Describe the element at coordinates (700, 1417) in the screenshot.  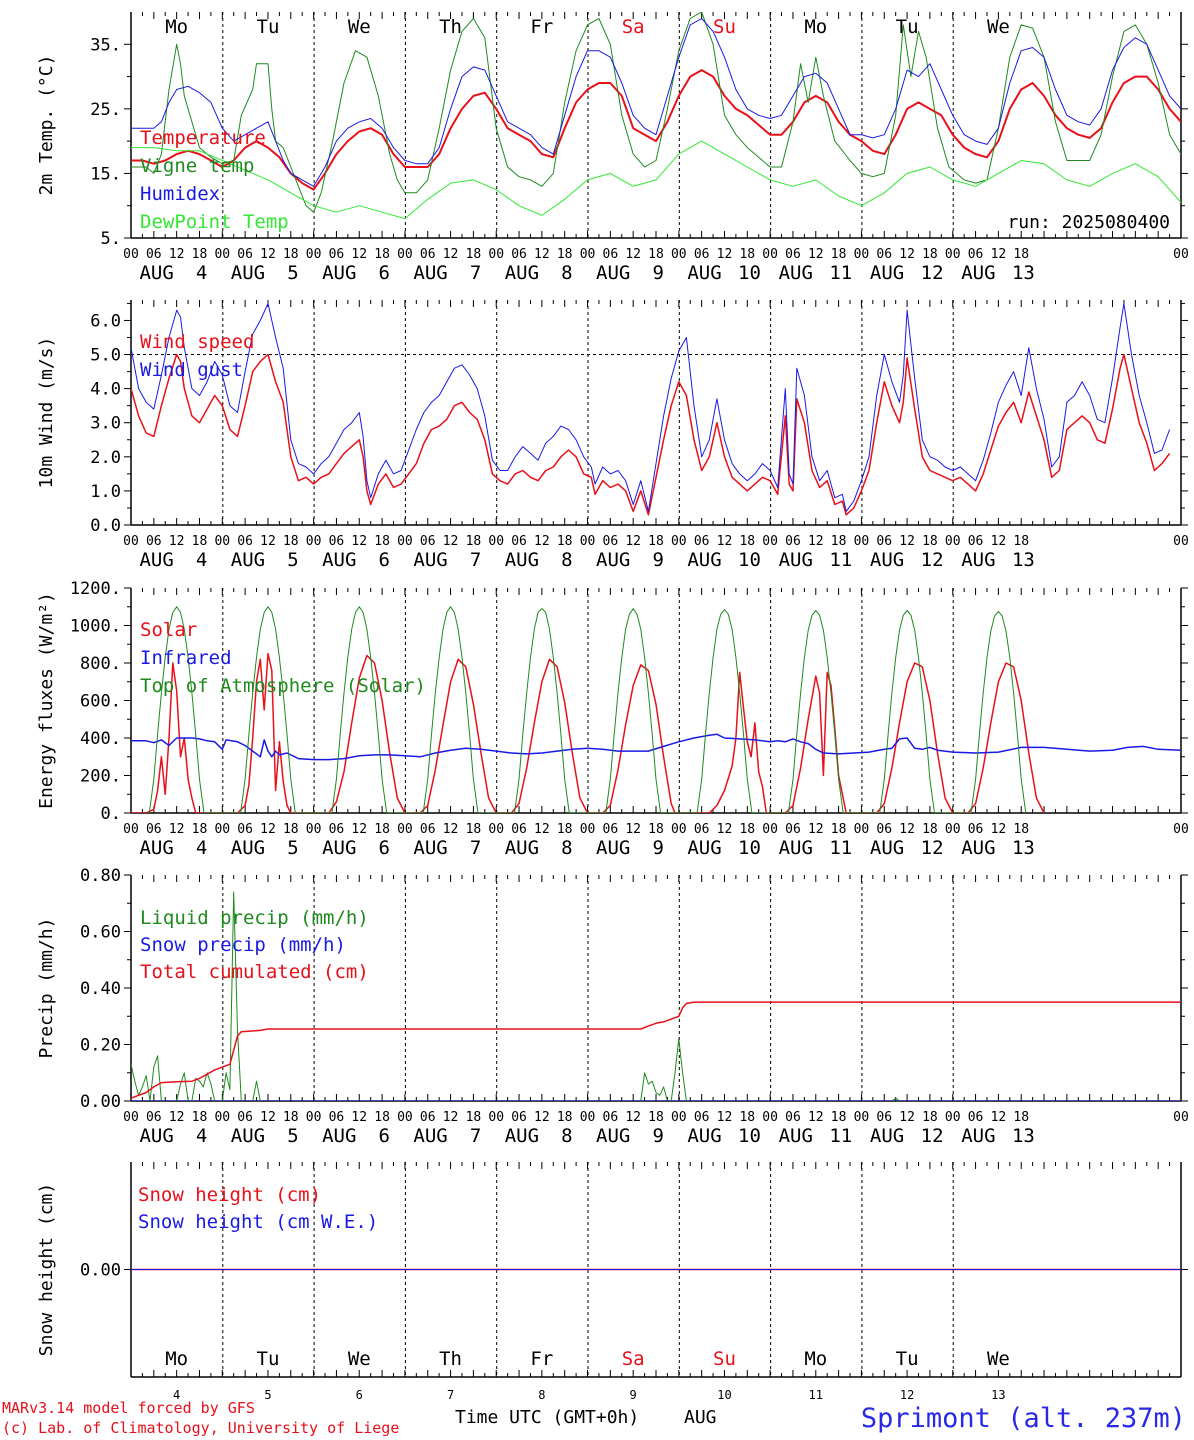
I see `time-axis-month: AUG` at that location.